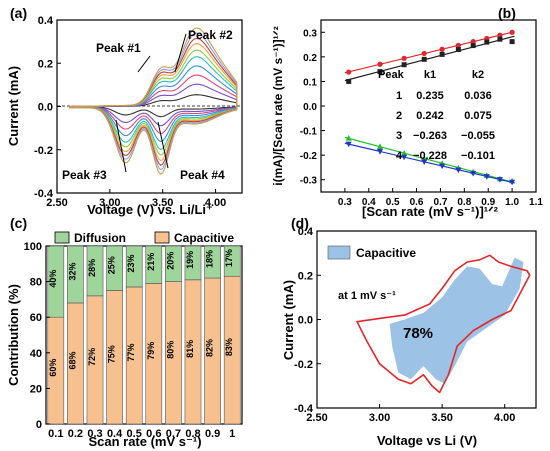  What do you see at coordinates (300, 223) in the screenshot?
I see `panel-d-tag: (d)` at bounding box center [300, 223].